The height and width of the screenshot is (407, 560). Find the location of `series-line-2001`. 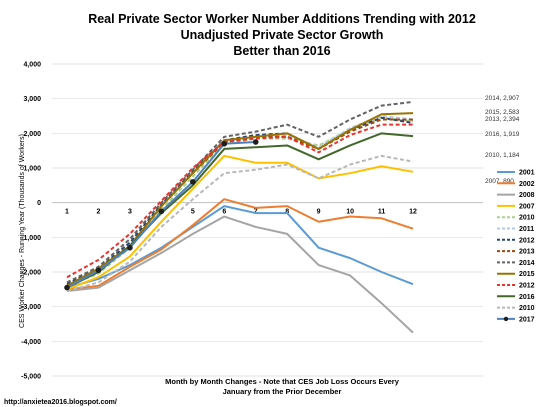

series-line-2001 is located at coordinates (240, 247).